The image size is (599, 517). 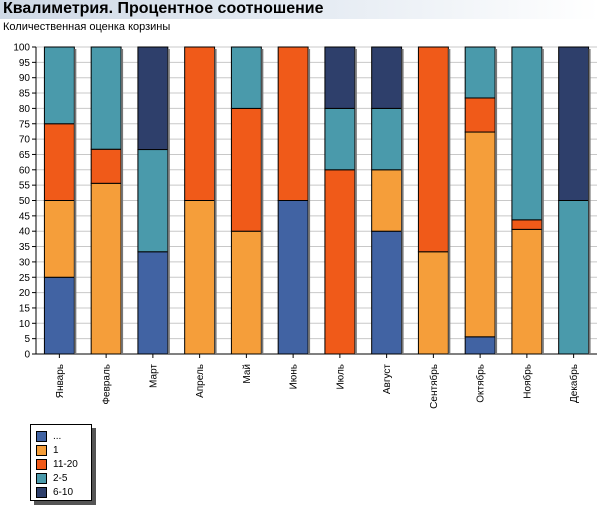 I want to click on chart-header, so click(x=299, y=9).